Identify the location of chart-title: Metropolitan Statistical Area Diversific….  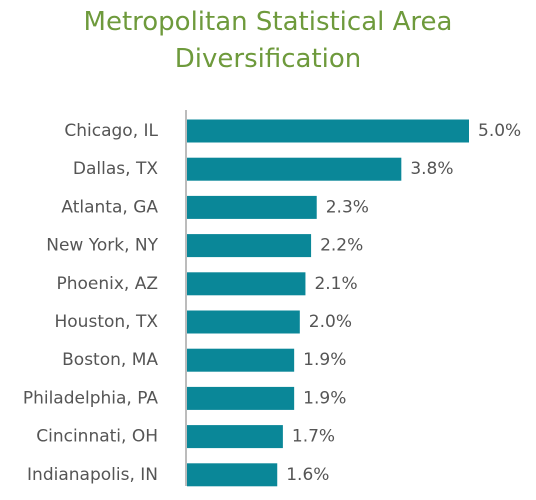
(268, 41).